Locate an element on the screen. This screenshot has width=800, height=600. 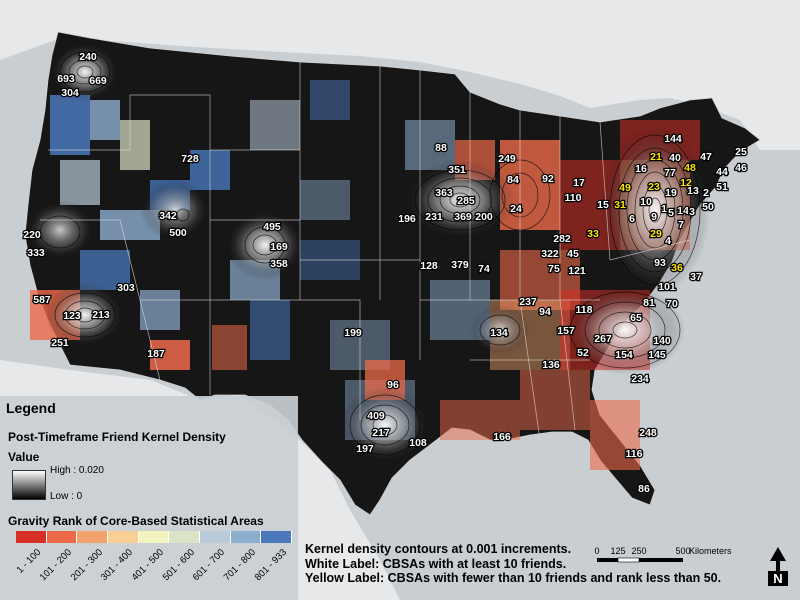
cbsa-label: 44 is located at coordinates (722, 172).